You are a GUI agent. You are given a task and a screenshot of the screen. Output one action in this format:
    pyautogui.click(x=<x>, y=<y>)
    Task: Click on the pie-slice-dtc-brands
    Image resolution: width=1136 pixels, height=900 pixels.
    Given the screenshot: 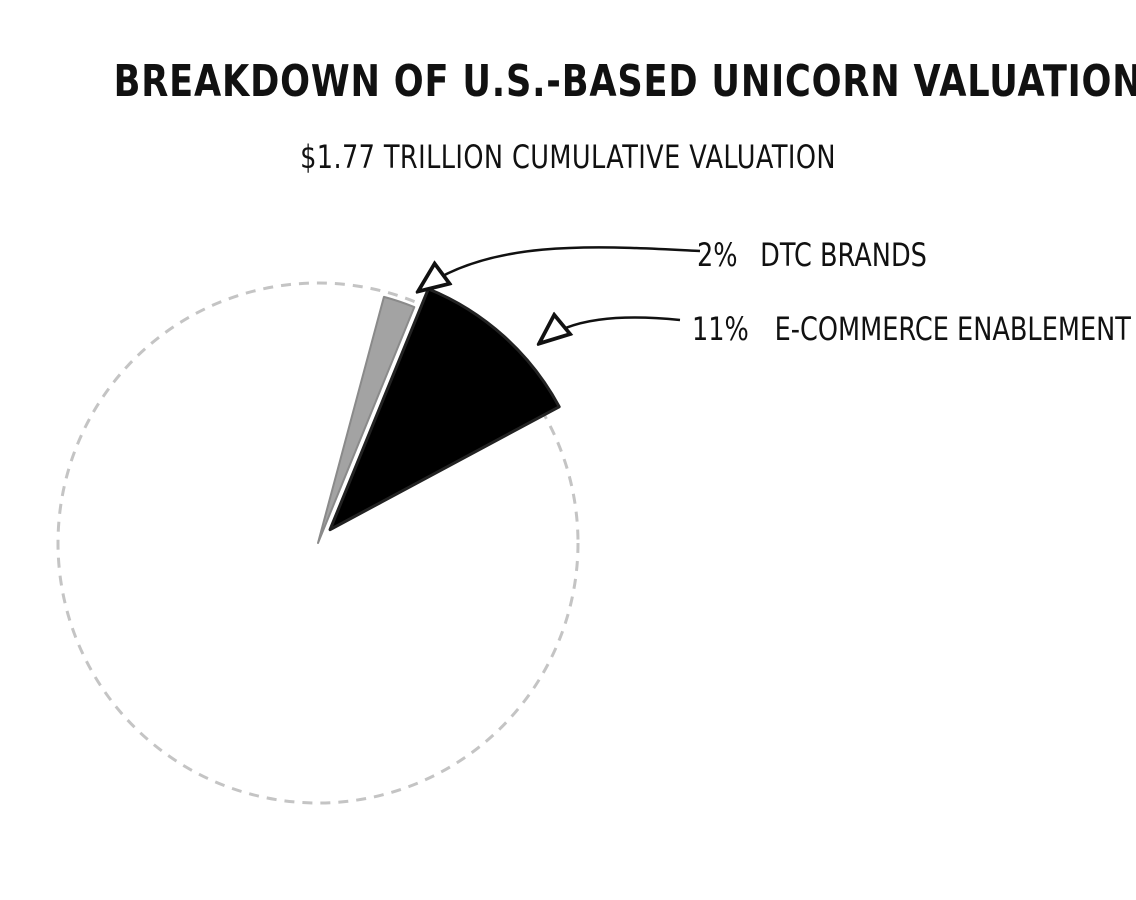 What is the action you would take?
    pyautogui.click(x=366, y=419)
    